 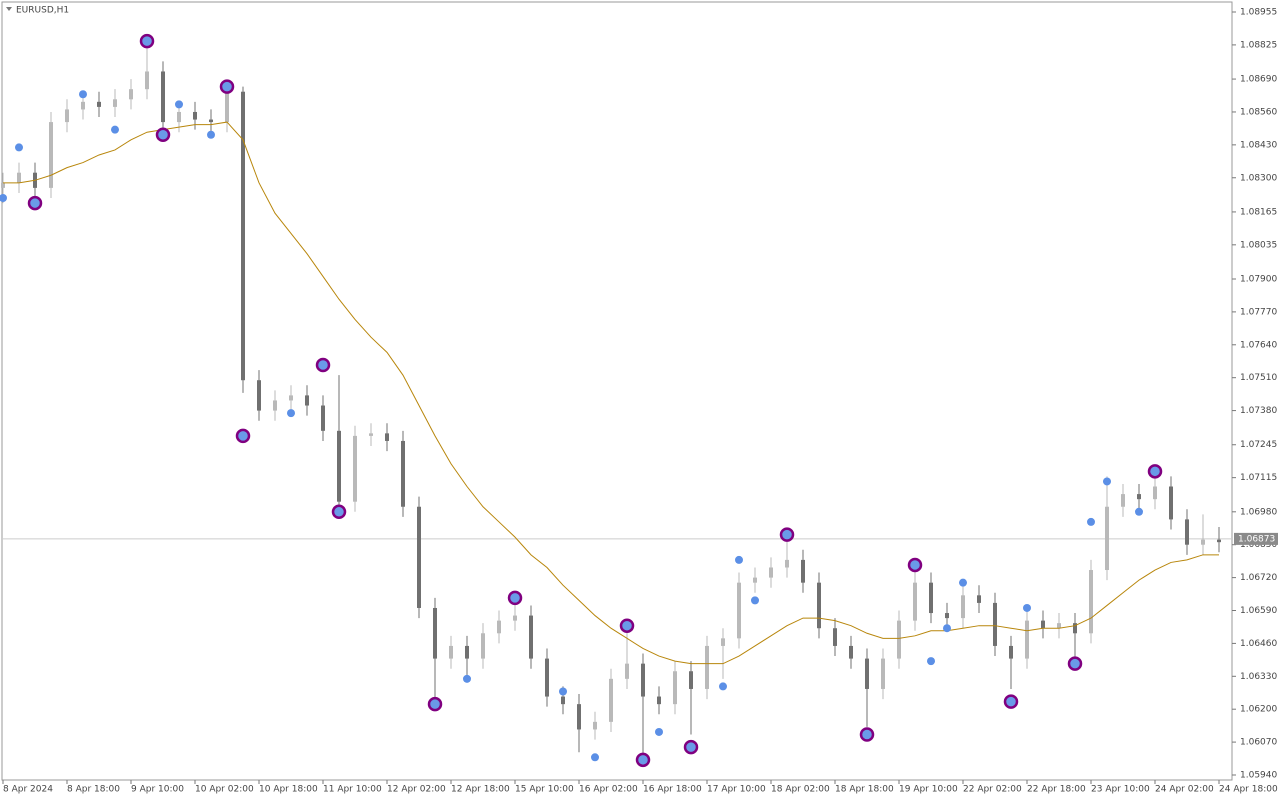 I want to click on current-price-label: 1.06873, so click(x=1256, y=539).